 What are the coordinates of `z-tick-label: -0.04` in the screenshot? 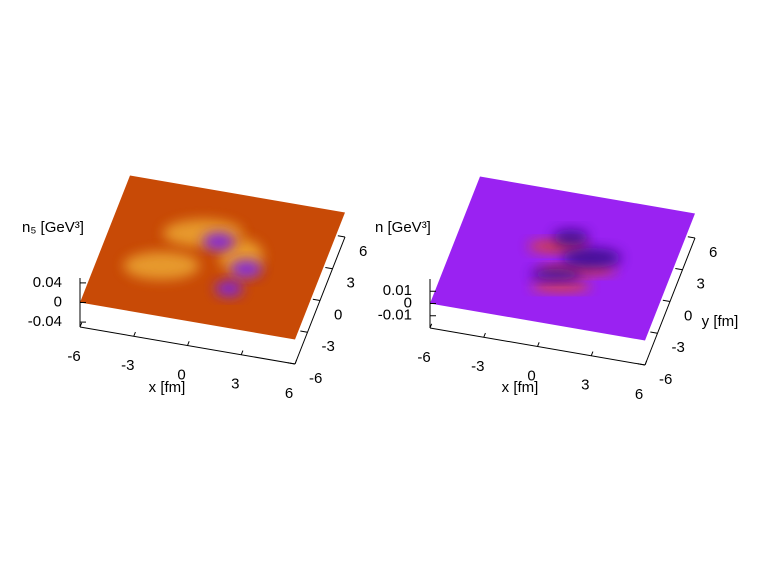 It's located at (45, 321).